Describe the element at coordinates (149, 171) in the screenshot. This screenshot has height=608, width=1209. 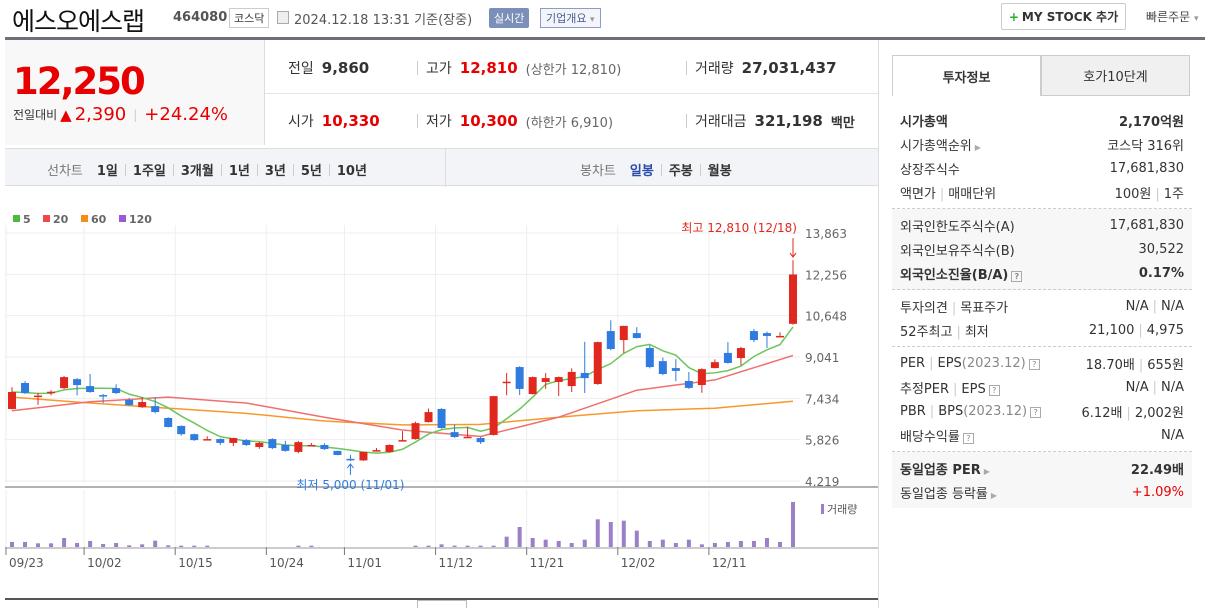
I see `line-period-1: 1주일` at that location.